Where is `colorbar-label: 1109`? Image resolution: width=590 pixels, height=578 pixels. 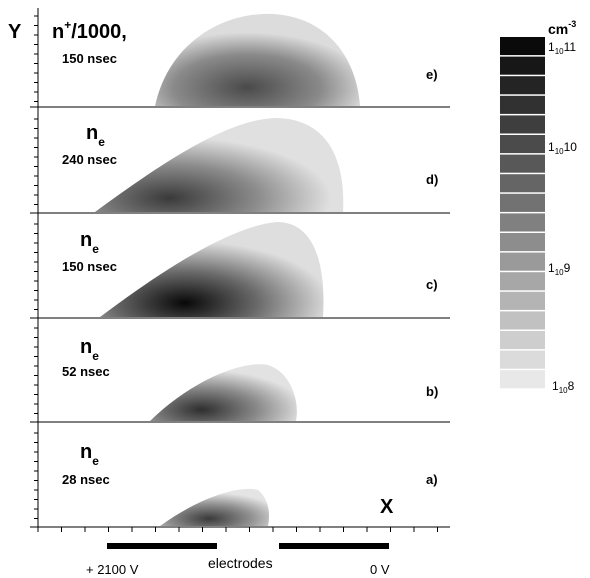 colorbar-label: 1109 is located at coordinates (559, 269).